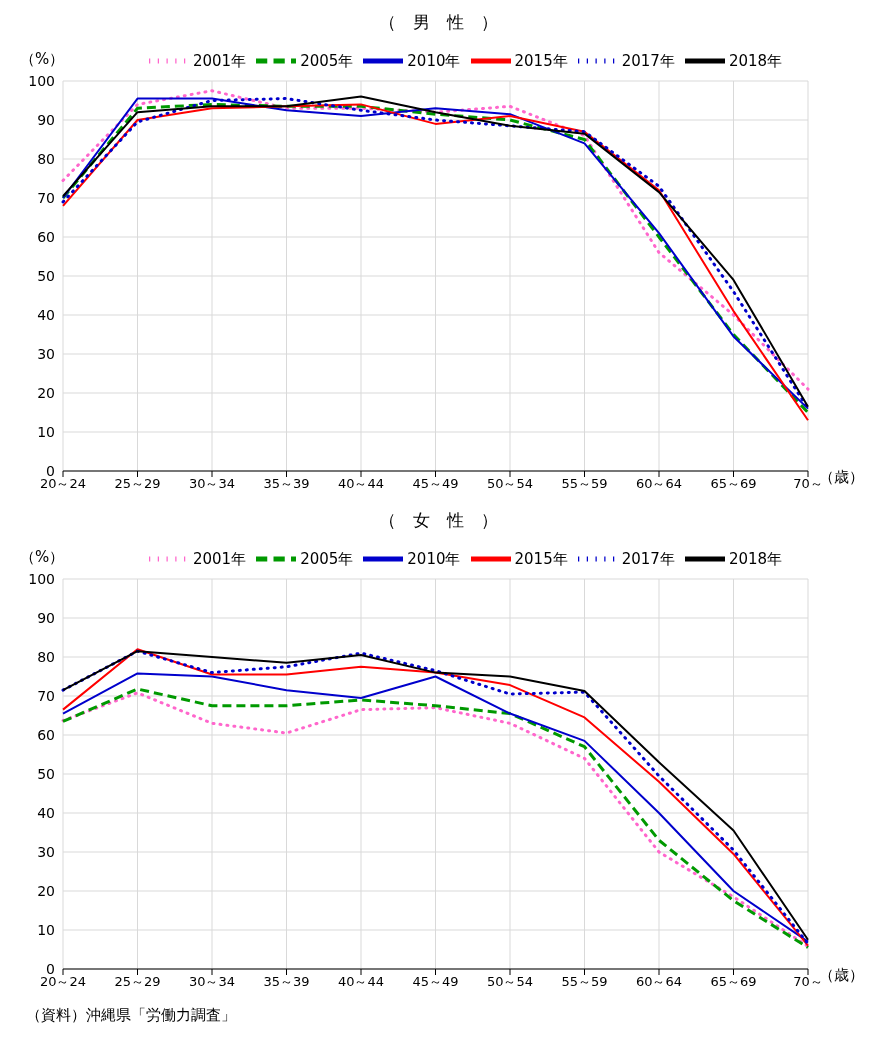 The height and width of the screenshot is (1052, 883). Describe the element at coordinates (438, 22) in the screenshot. I see `chart-title: （ 男 性 ）` at that location.